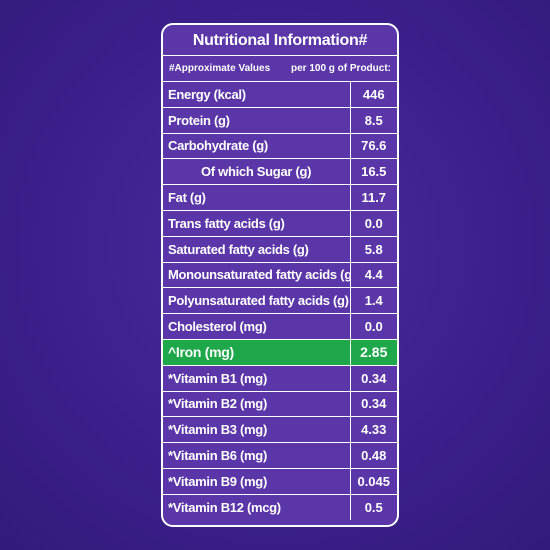 The image size is (550, 550). I want to click on nutrient-name: ^Iron (mg), so click(256, 352).